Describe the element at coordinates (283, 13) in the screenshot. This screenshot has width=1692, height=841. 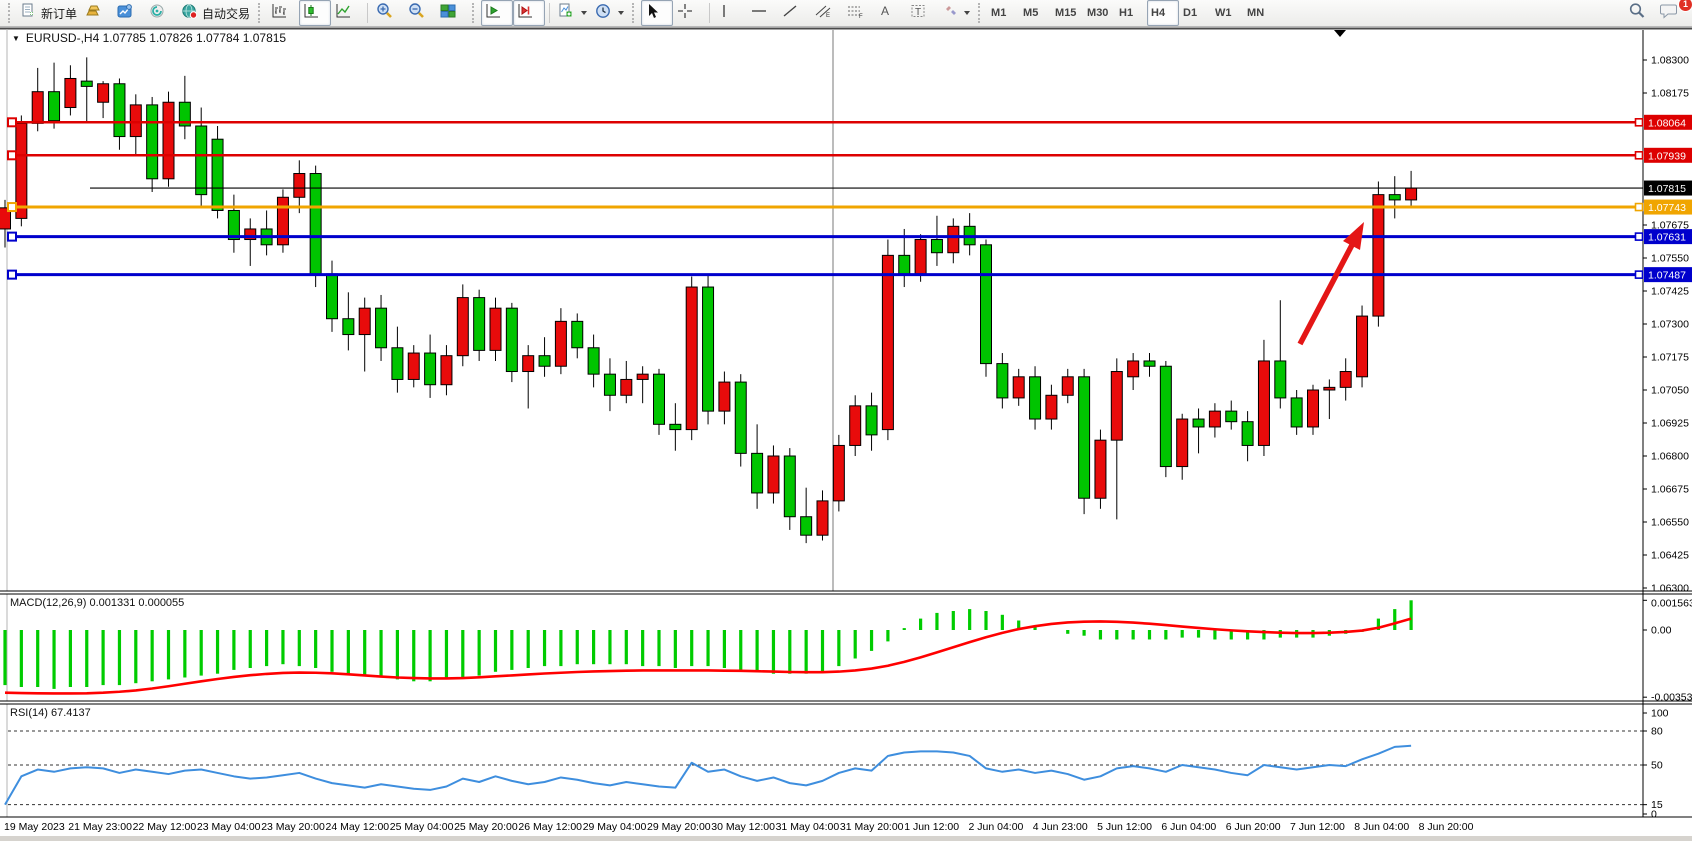
I see `chart-bars-button` at that location.